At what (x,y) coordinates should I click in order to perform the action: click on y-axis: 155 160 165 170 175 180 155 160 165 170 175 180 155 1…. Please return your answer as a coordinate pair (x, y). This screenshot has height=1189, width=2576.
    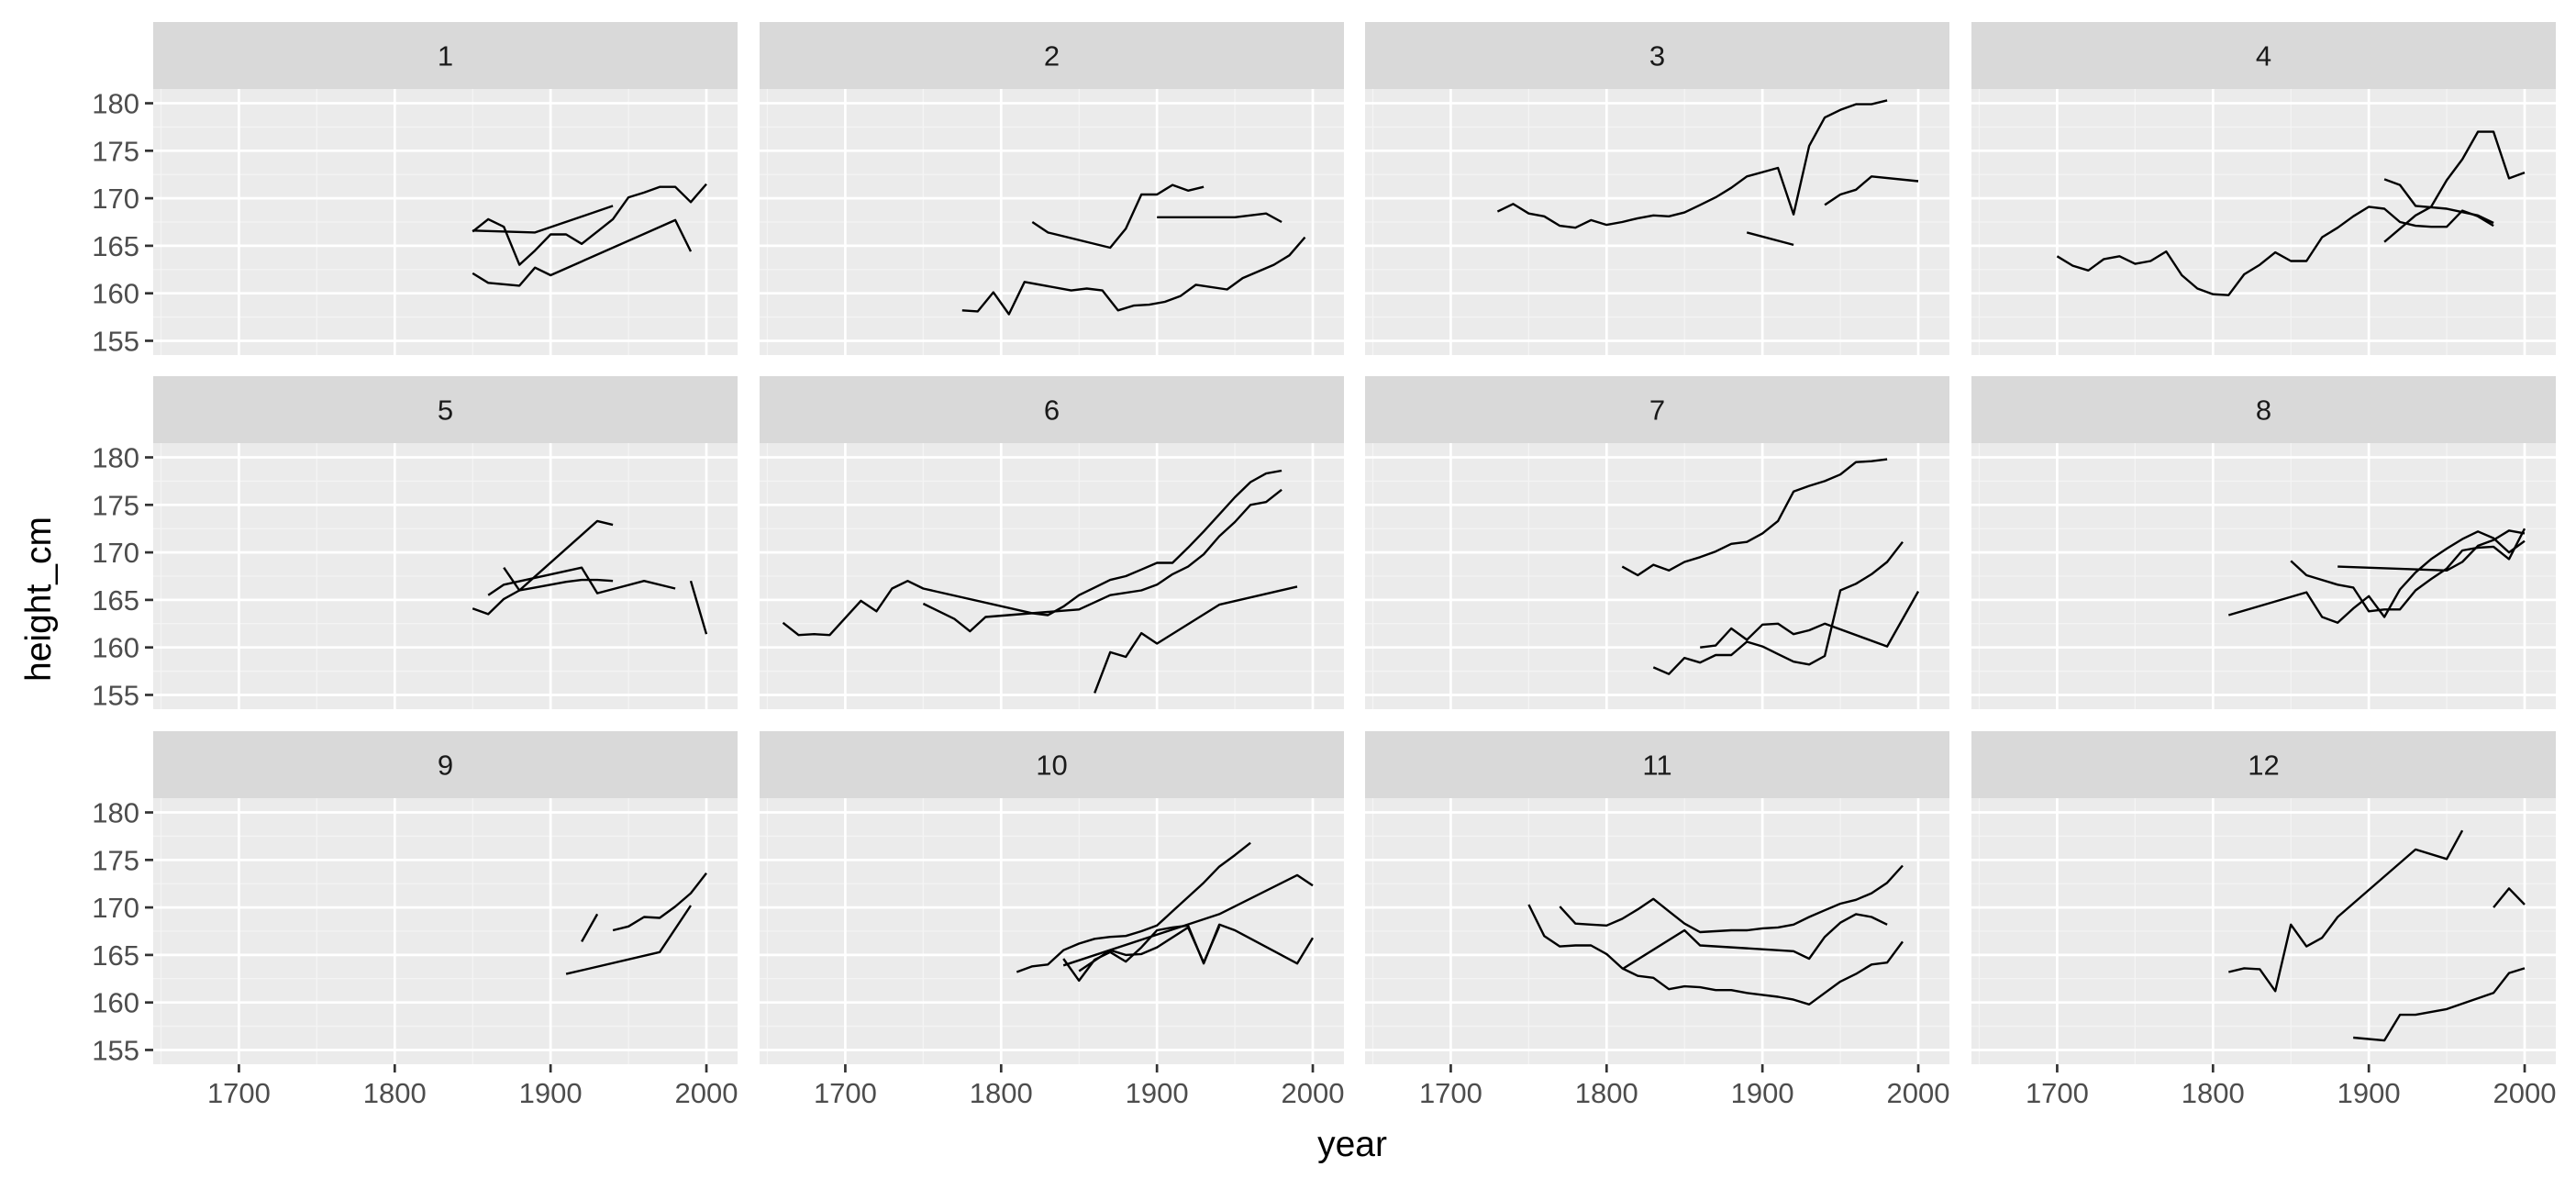
    Looking at the image, I should click on (122, 577).